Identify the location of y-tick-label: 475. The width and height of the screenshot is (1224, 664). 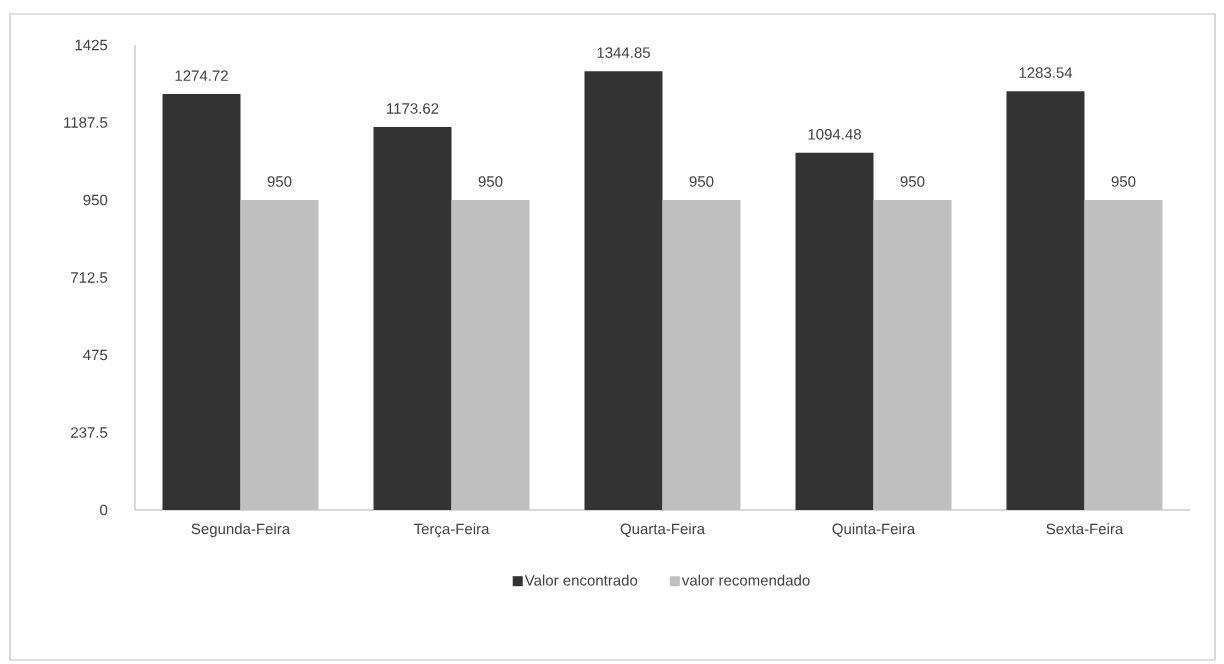
(95, 355).